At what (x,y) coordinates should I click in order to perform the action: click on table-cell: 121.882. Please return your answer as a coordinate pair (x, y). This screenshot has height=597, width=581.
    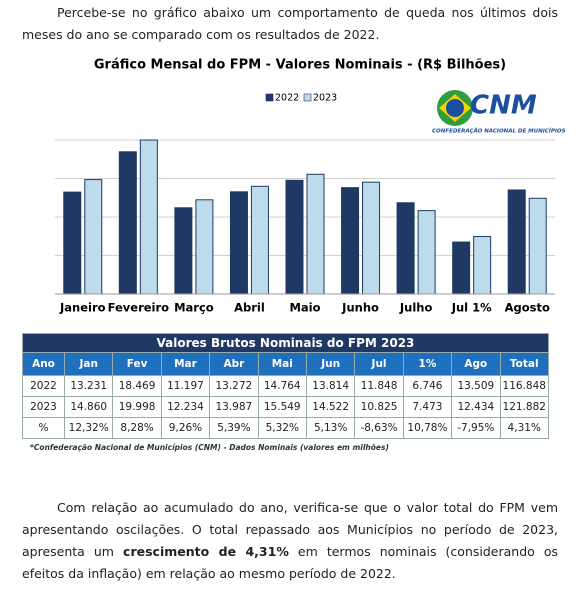
    Looking at the image, I should click on (524, 407).